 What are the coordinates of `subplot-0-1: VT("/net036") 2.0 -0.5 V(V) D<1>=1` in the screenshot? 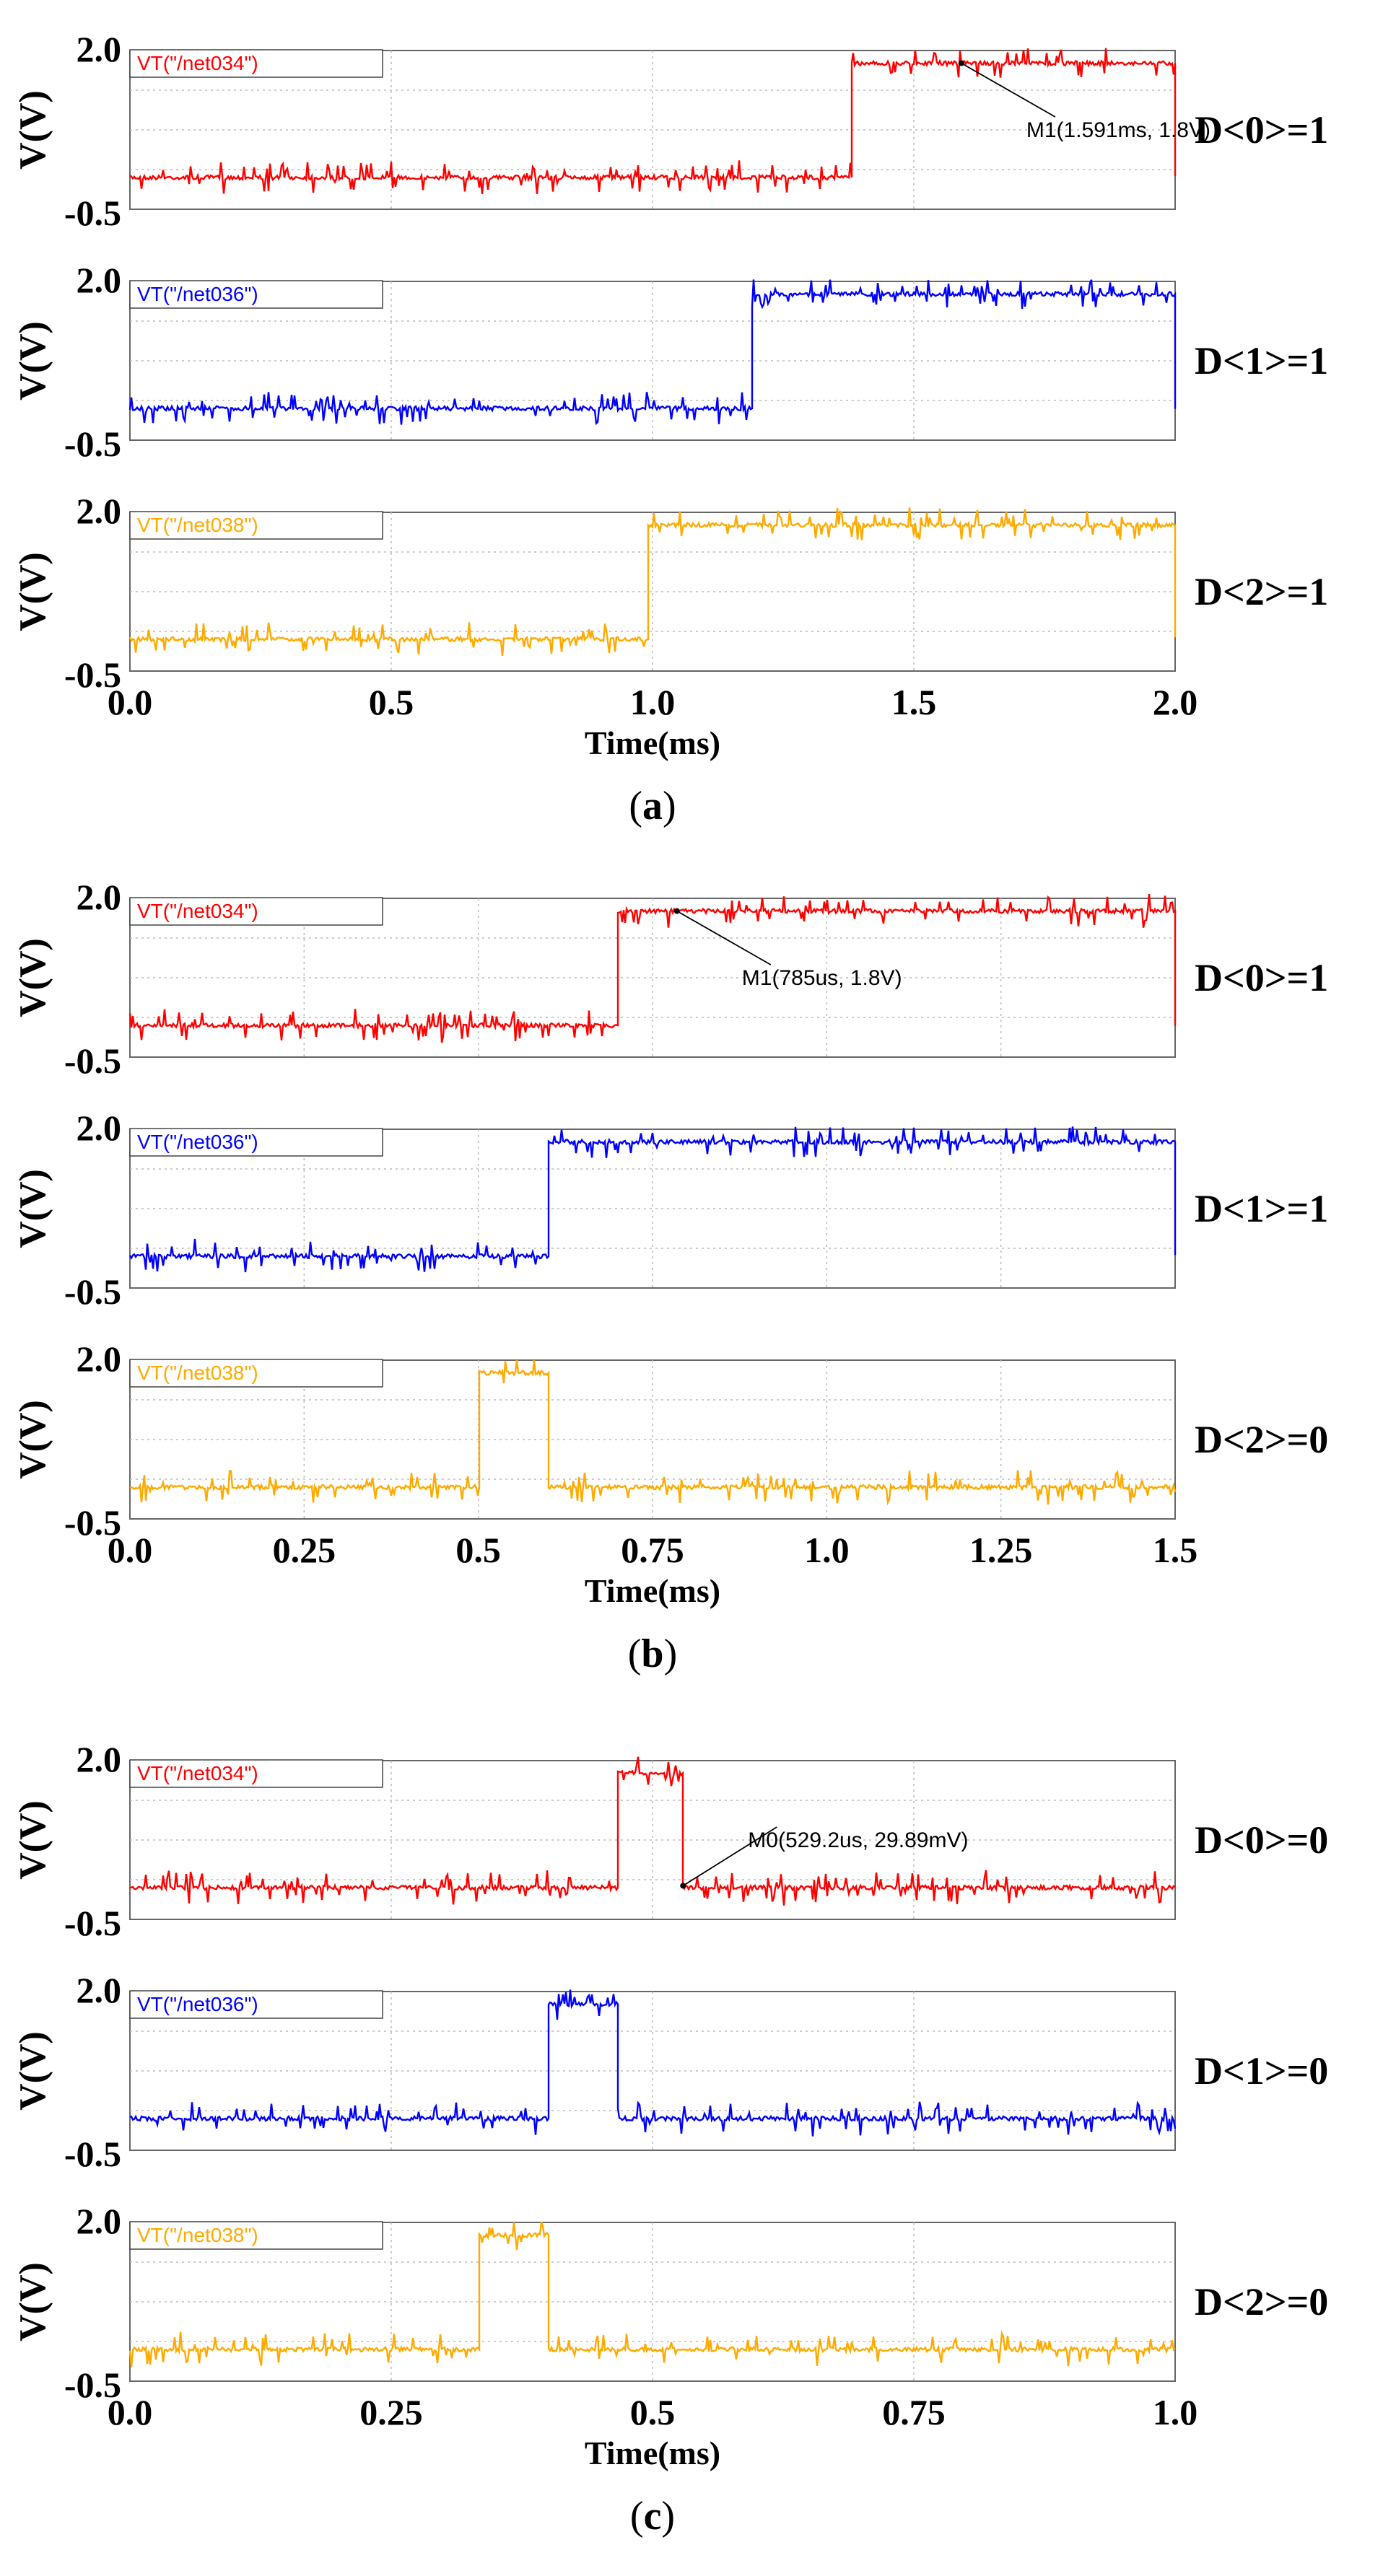 It's located at (670, 362).